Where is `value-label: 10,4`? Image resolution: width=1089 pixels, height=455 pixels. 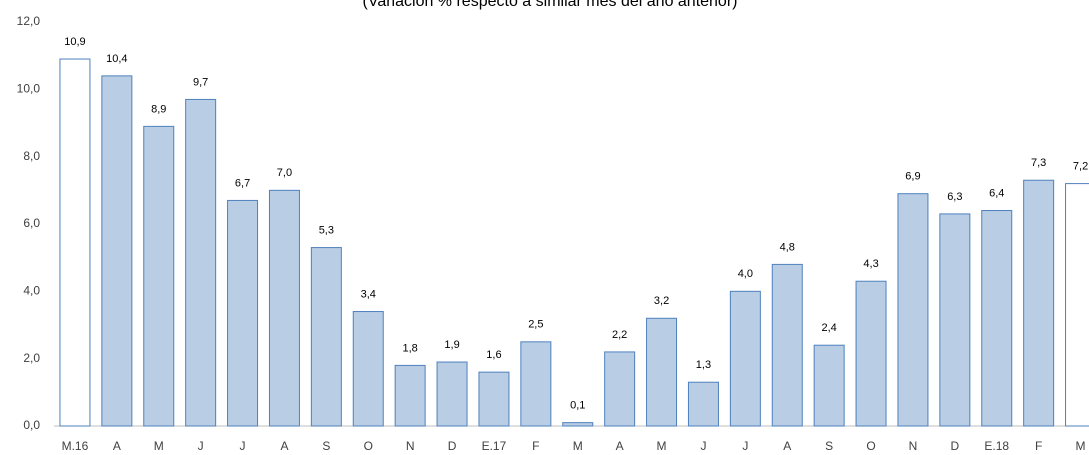 value-label: 10,4 is located at coordinates (116, 59).